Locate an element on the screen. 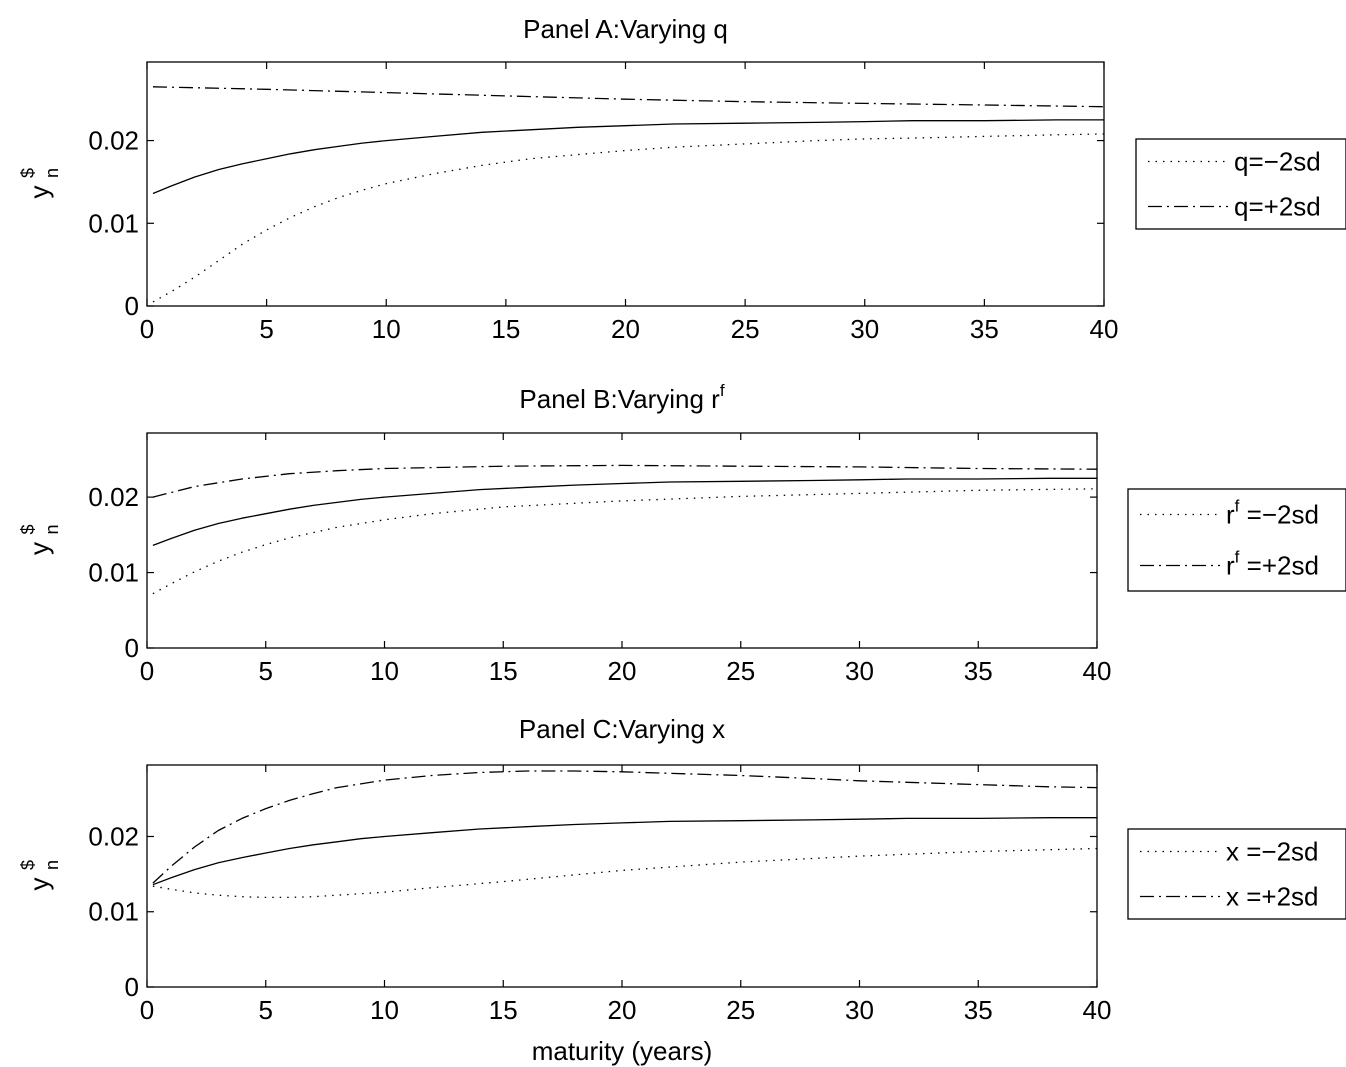 Image resolution: width=1346 pixels, height=1067 pixels. panel-title: Panel C:Varying x is located at coordinates (622, 729).